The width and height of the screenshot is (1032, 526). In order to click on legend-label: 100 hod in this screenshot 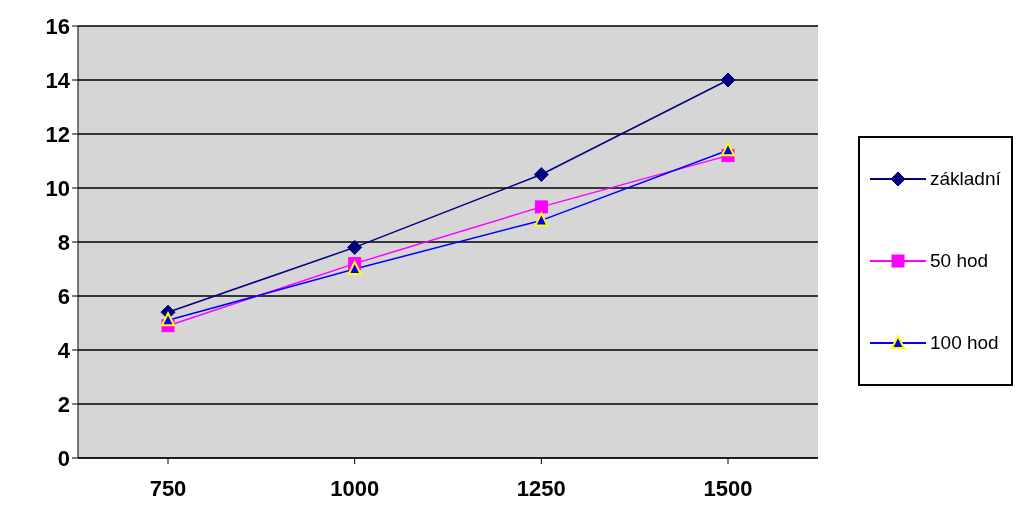, I will do `click(964, 342)`.